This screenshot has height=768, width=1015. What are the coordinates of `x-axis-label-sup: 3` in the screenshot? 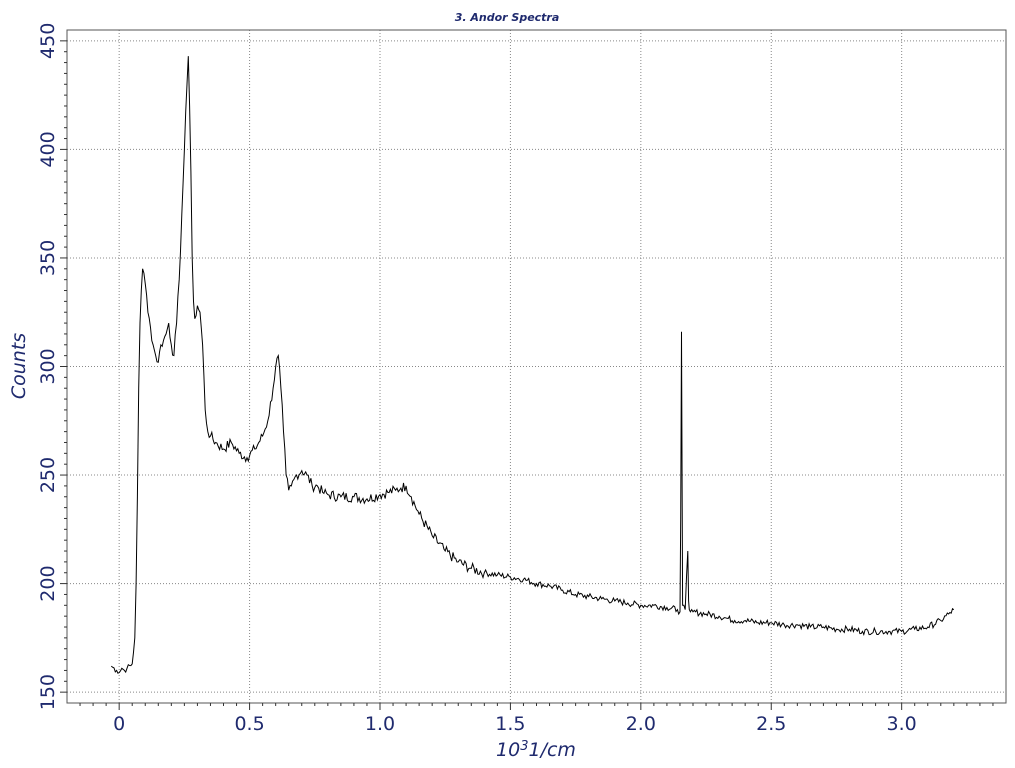 It's located at (524, 746).